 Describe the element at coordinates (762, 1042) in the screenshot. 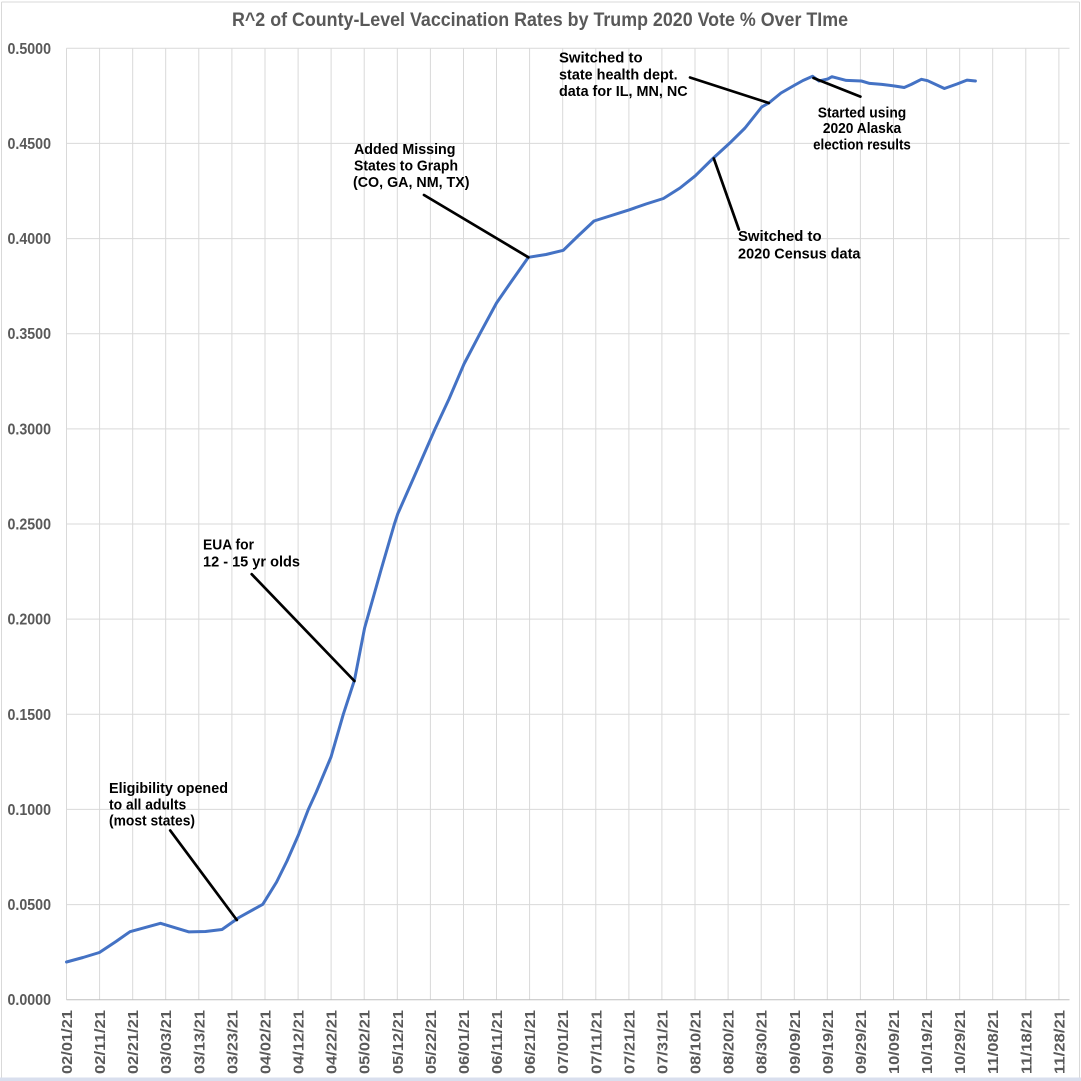

I see `svg-text: 08/30/21` at that location.